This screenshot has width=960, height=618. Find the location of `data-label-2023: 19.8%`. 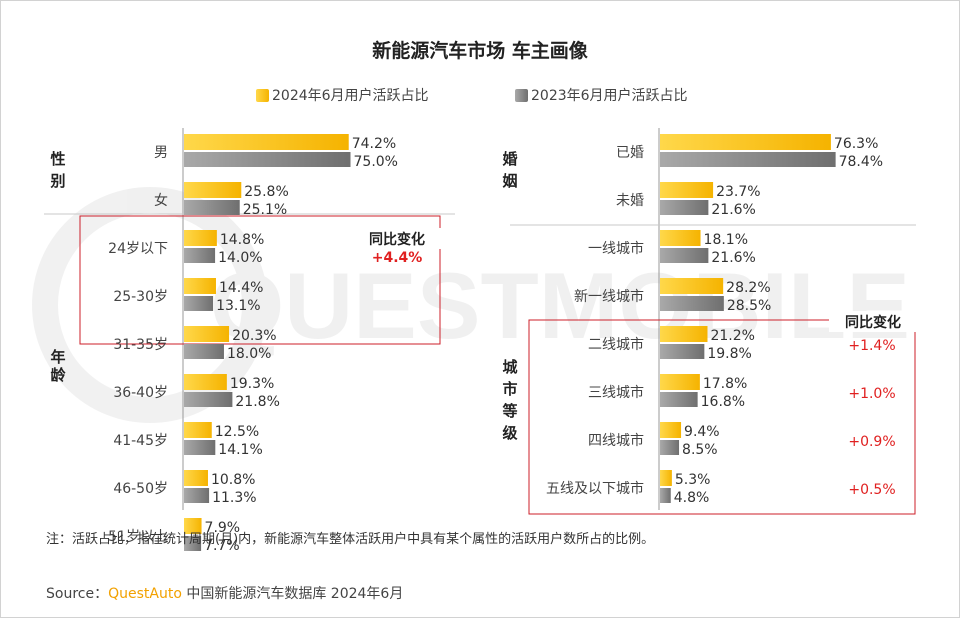

data-label-2023: 19.8% is located at coordinates (729, 354).